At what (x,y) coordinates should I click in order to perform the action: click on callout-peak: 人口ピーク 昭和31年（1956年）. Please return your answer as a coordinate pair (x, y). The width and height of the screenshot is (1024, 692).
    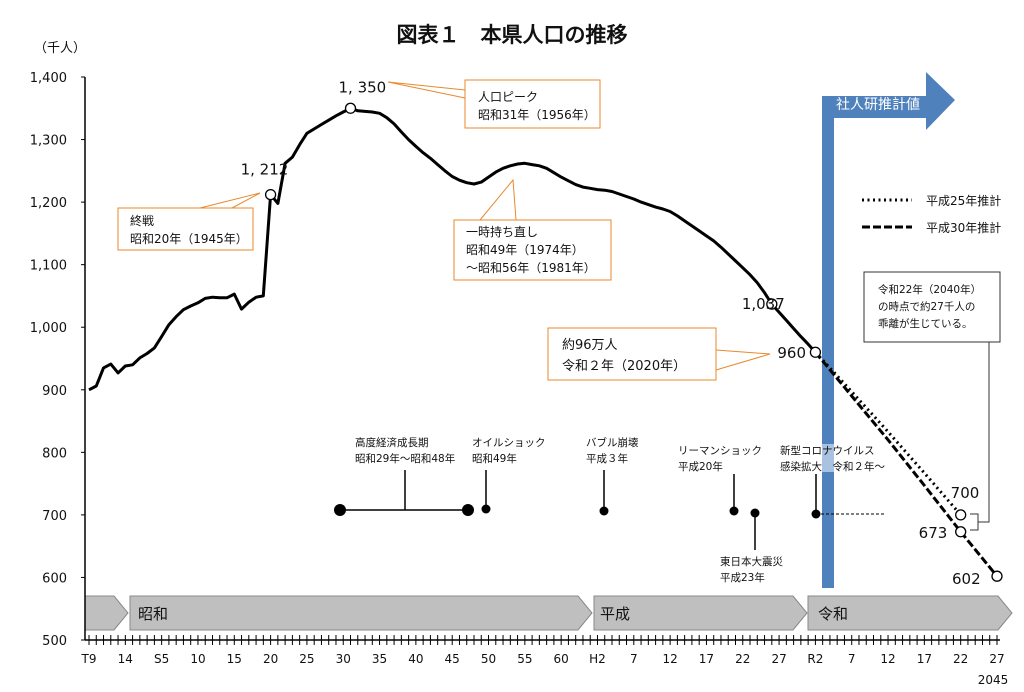
    Looking at the image, I should click on (494, 104).